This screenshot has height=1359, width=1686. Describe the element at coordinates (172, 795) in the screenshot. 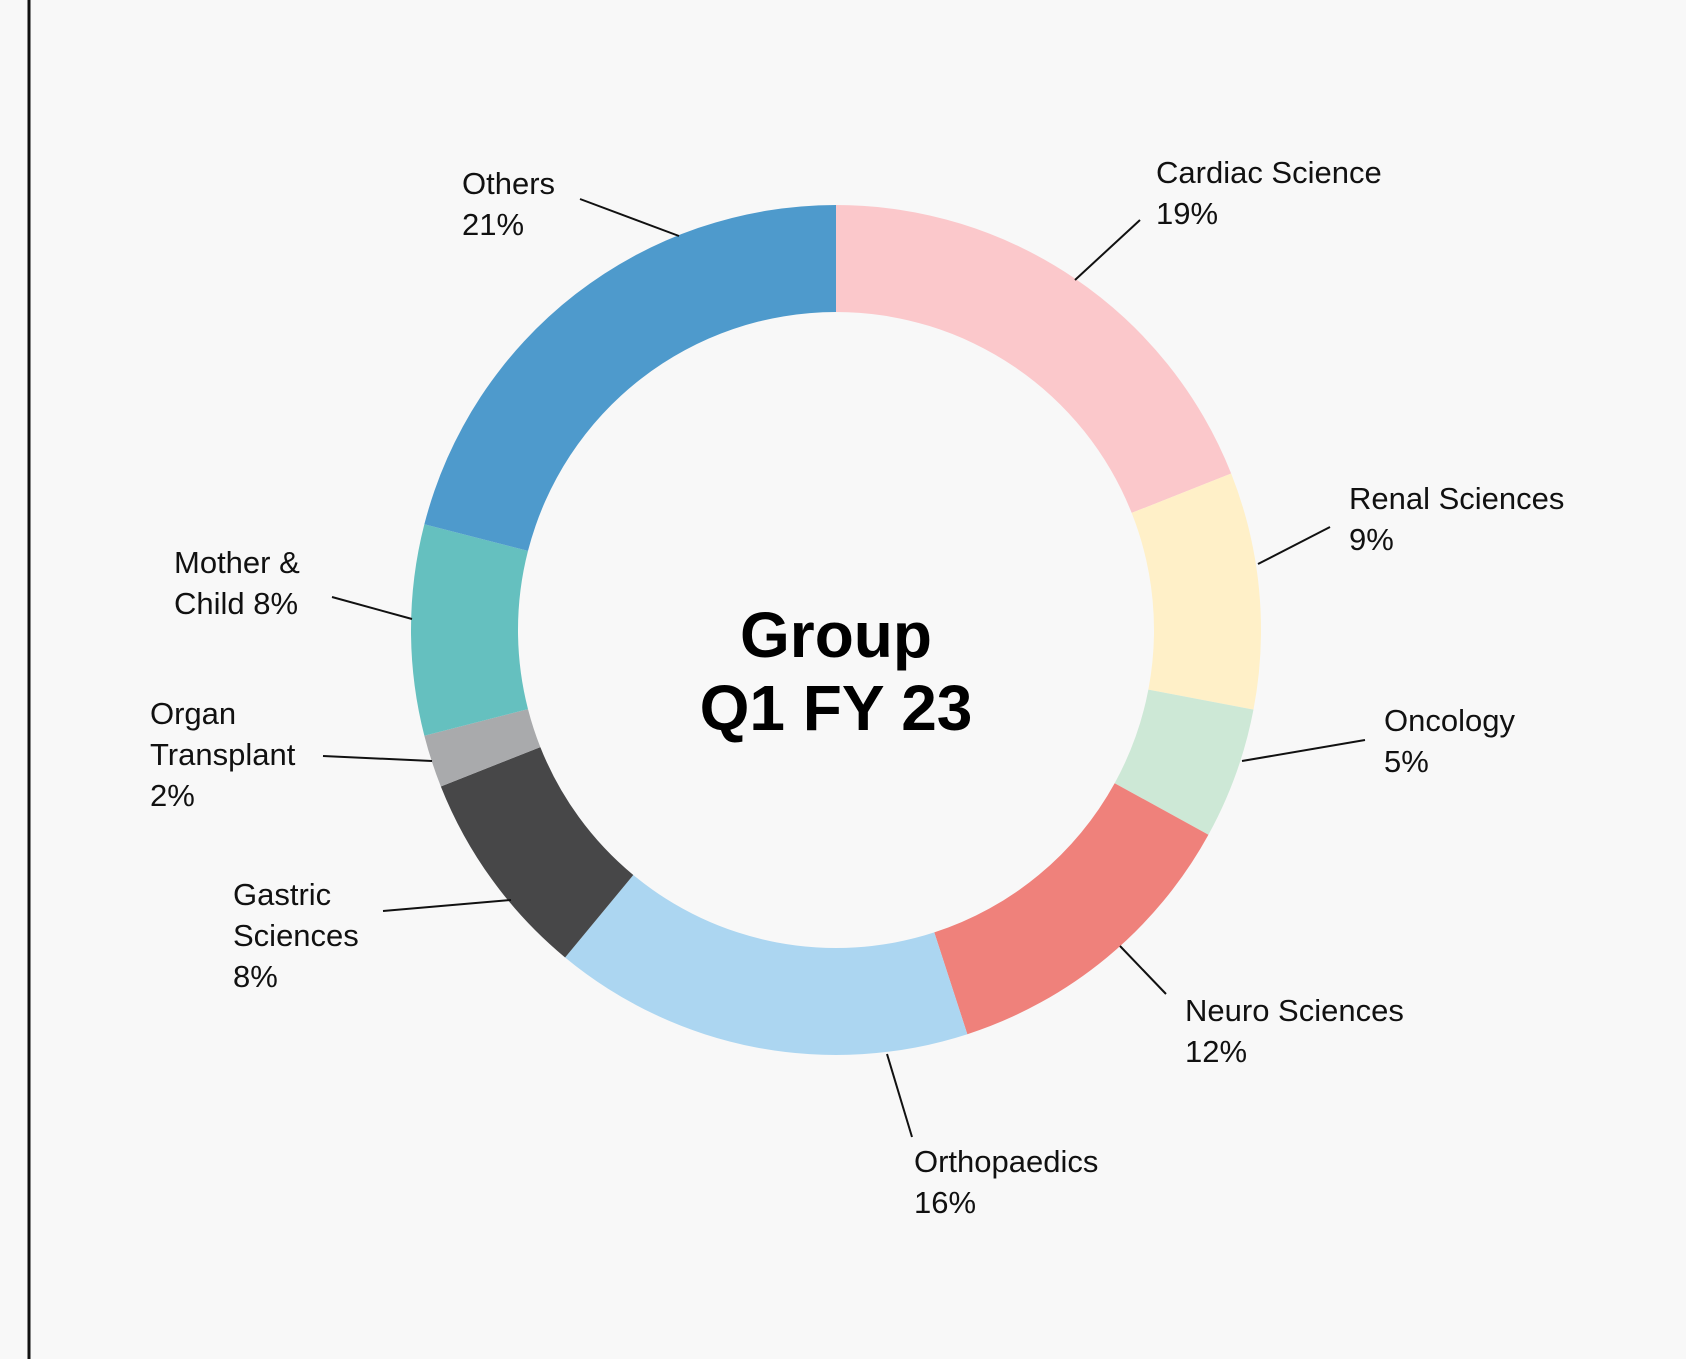

I see `value-label: 2%` at that location.